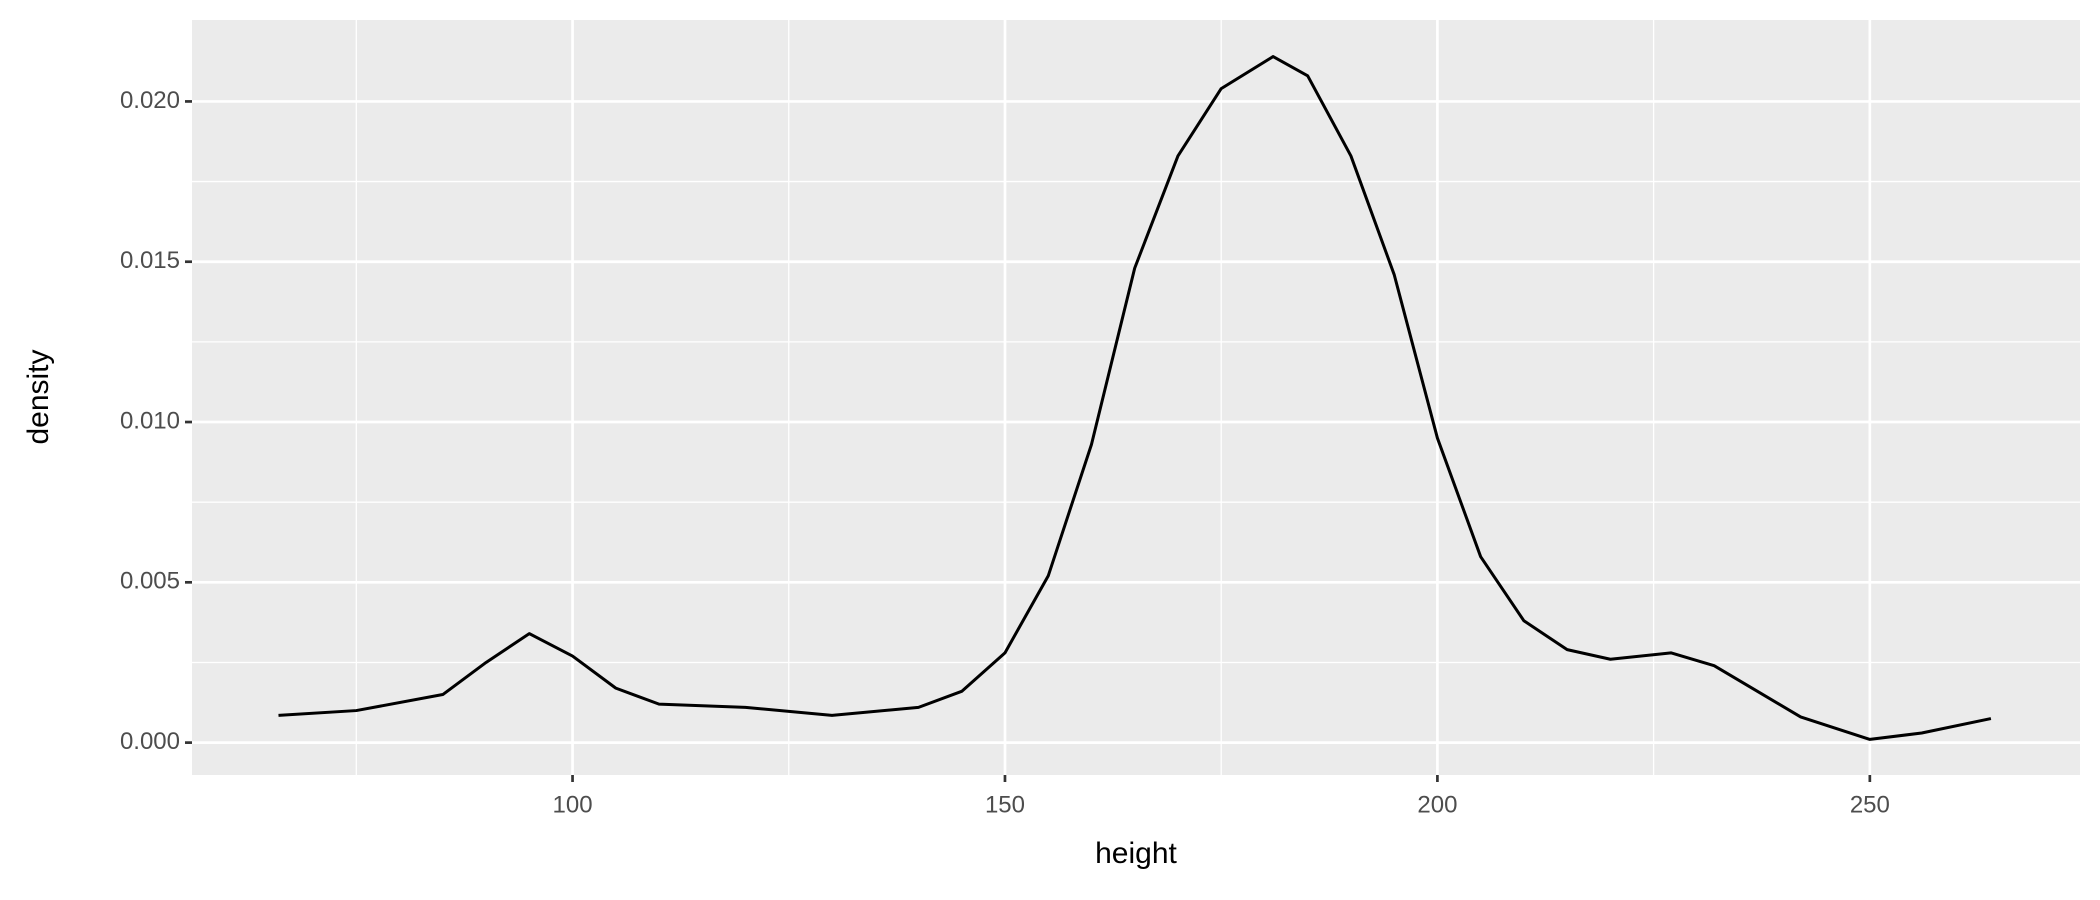  I want to click on y-tick-label: 0.005, so click(150, 581).